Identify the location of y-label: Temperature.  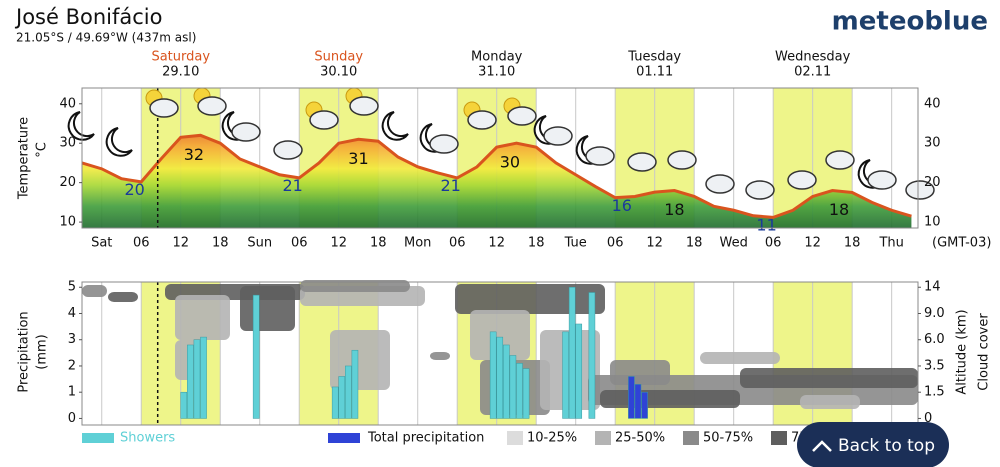
(24, 158).